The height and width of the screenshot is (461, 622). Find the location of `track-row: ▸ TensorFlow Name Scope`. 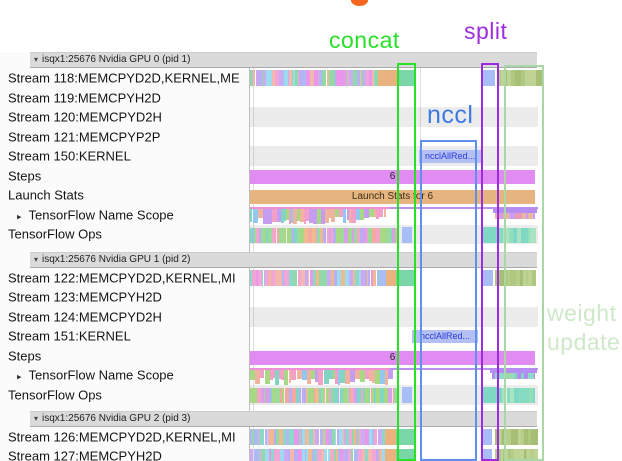

track-row: ▸ TensorFlow Name Scope is located at coordinates (311, 215).